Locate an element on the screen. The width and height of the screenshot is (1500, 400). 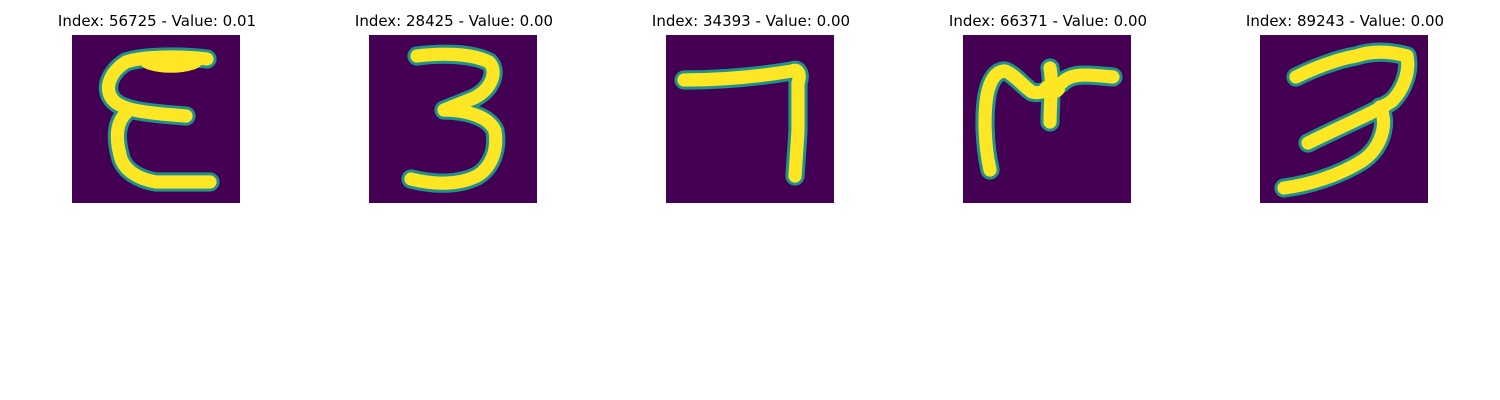
image-panel-5: Index: 89243 - Value: 0.00 is located at coordinates (1345, 105).